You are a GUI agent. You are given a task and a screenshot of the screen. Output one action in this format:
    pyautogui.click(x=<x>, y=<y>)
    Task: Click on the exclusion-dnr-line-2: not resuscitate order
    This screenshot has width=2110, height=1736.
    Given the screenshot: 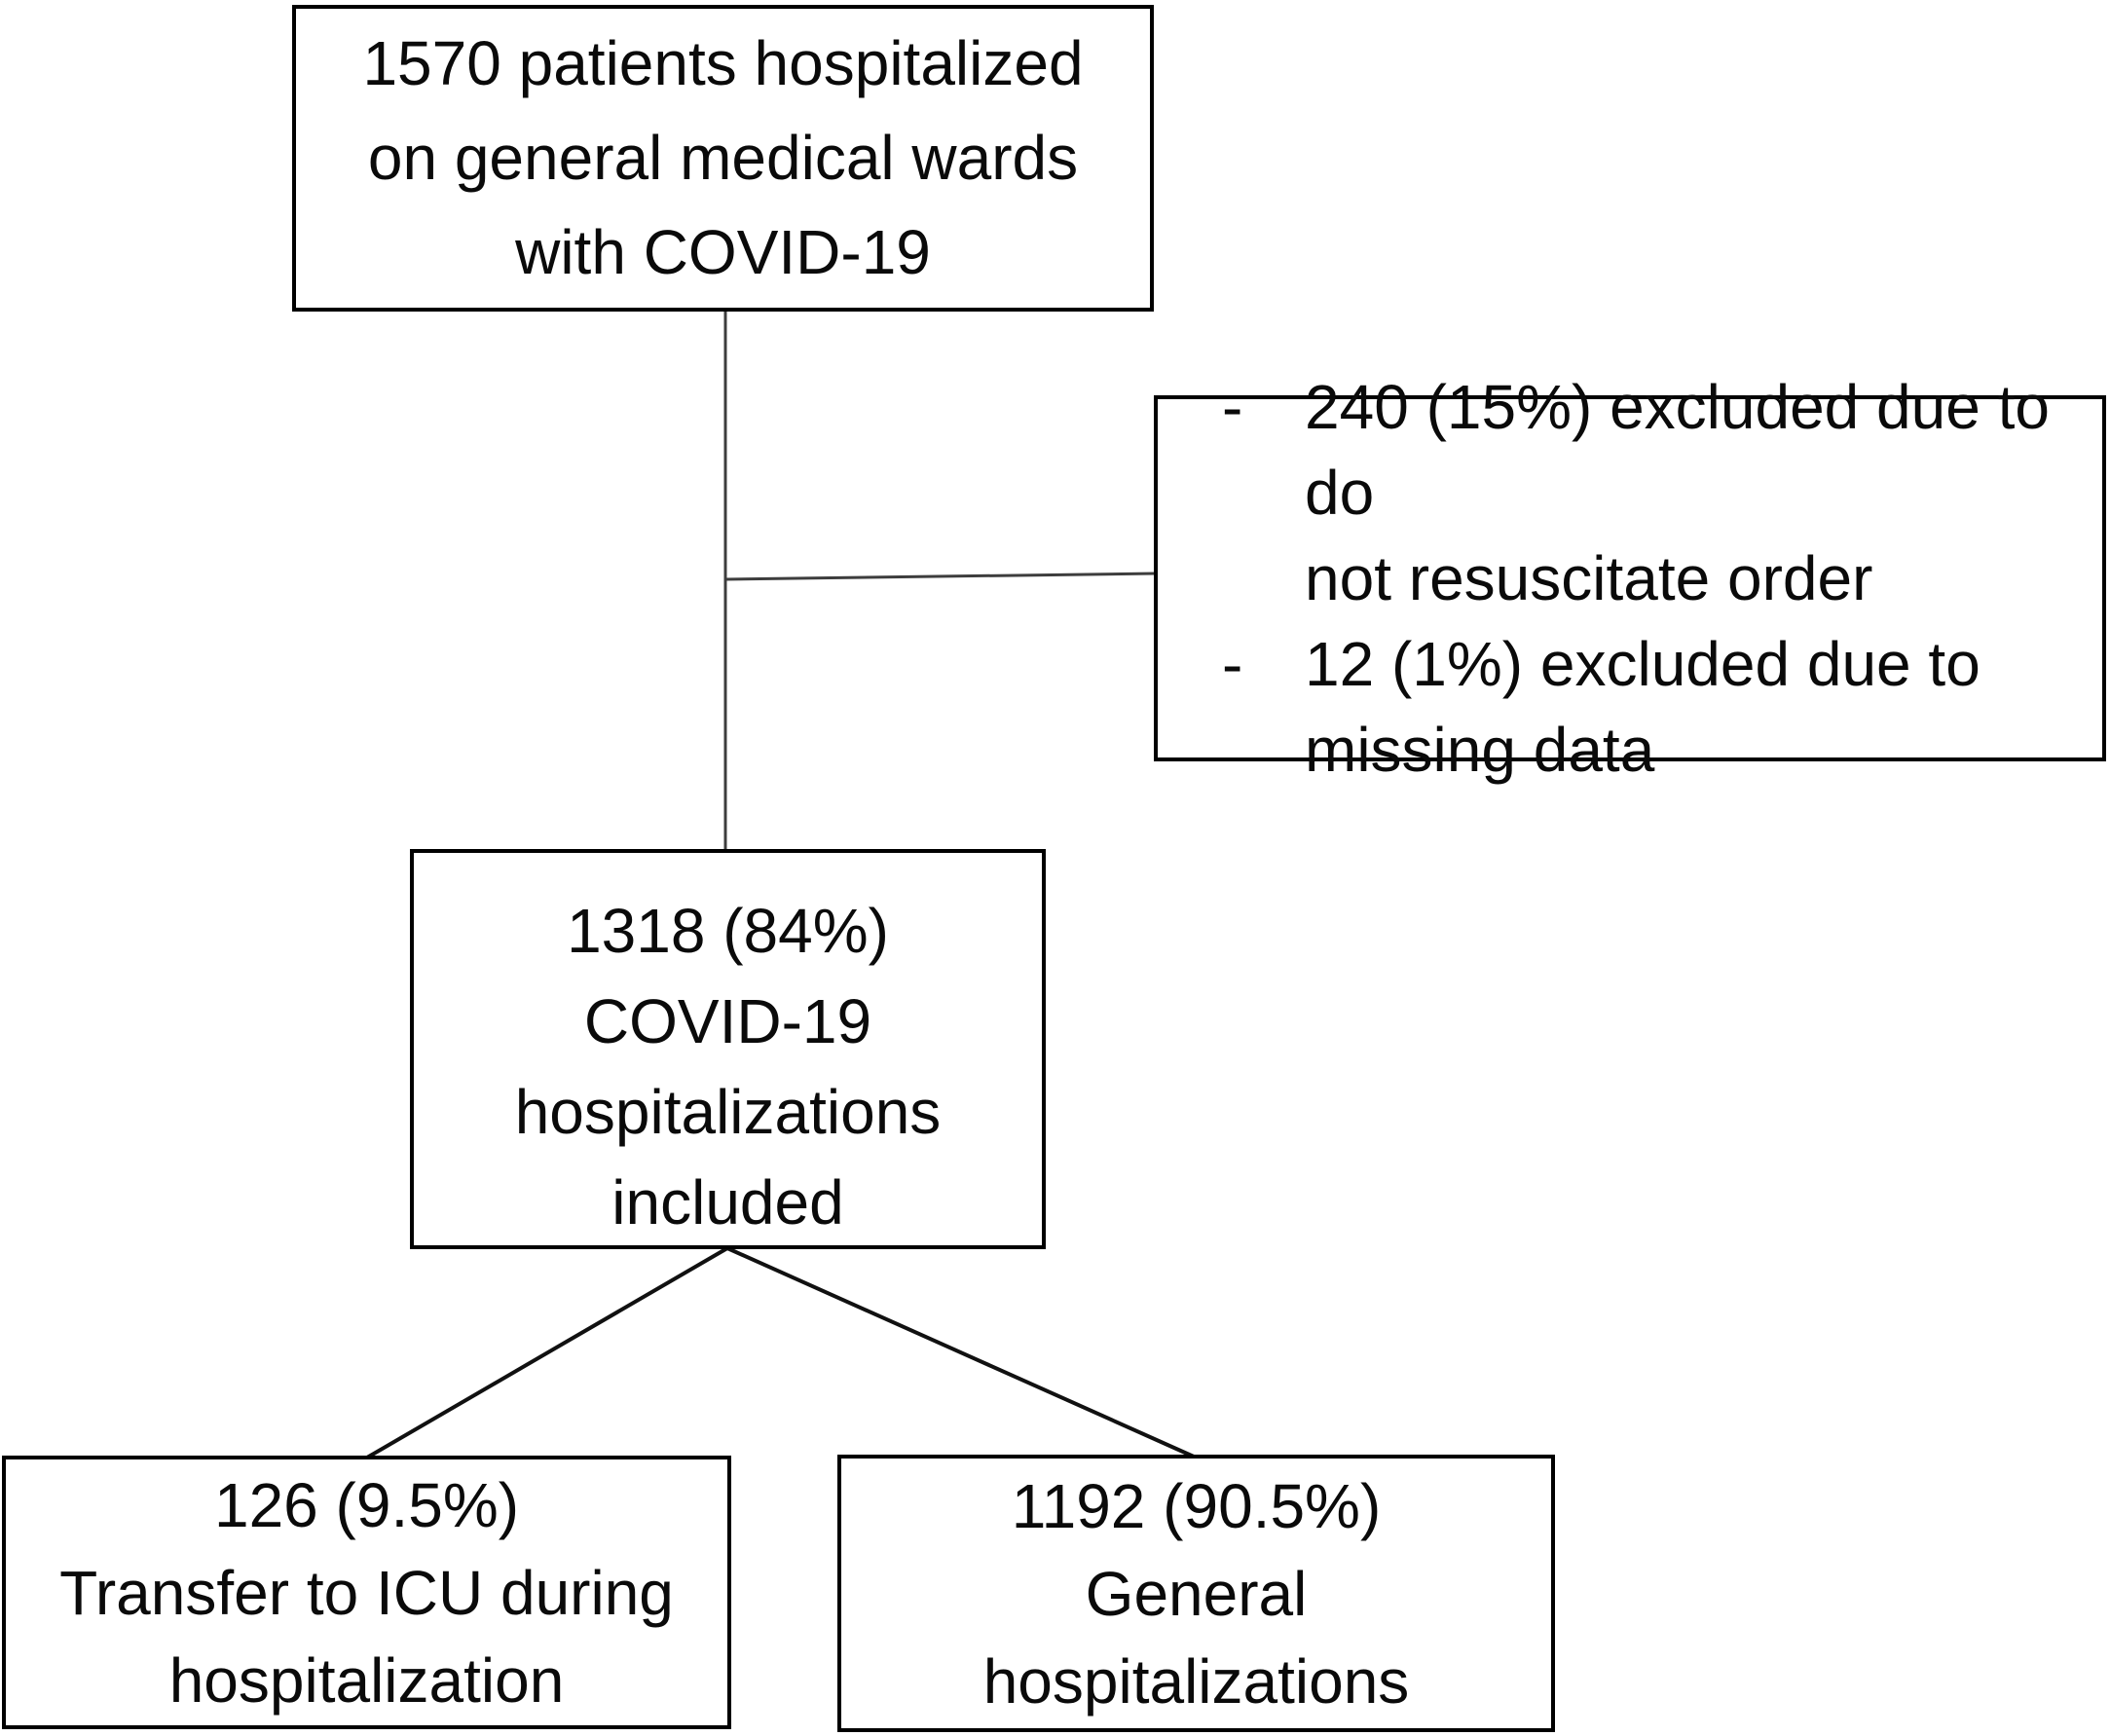 What is the action you would take?
    pyautogui.click(x=1589, y=578)
    